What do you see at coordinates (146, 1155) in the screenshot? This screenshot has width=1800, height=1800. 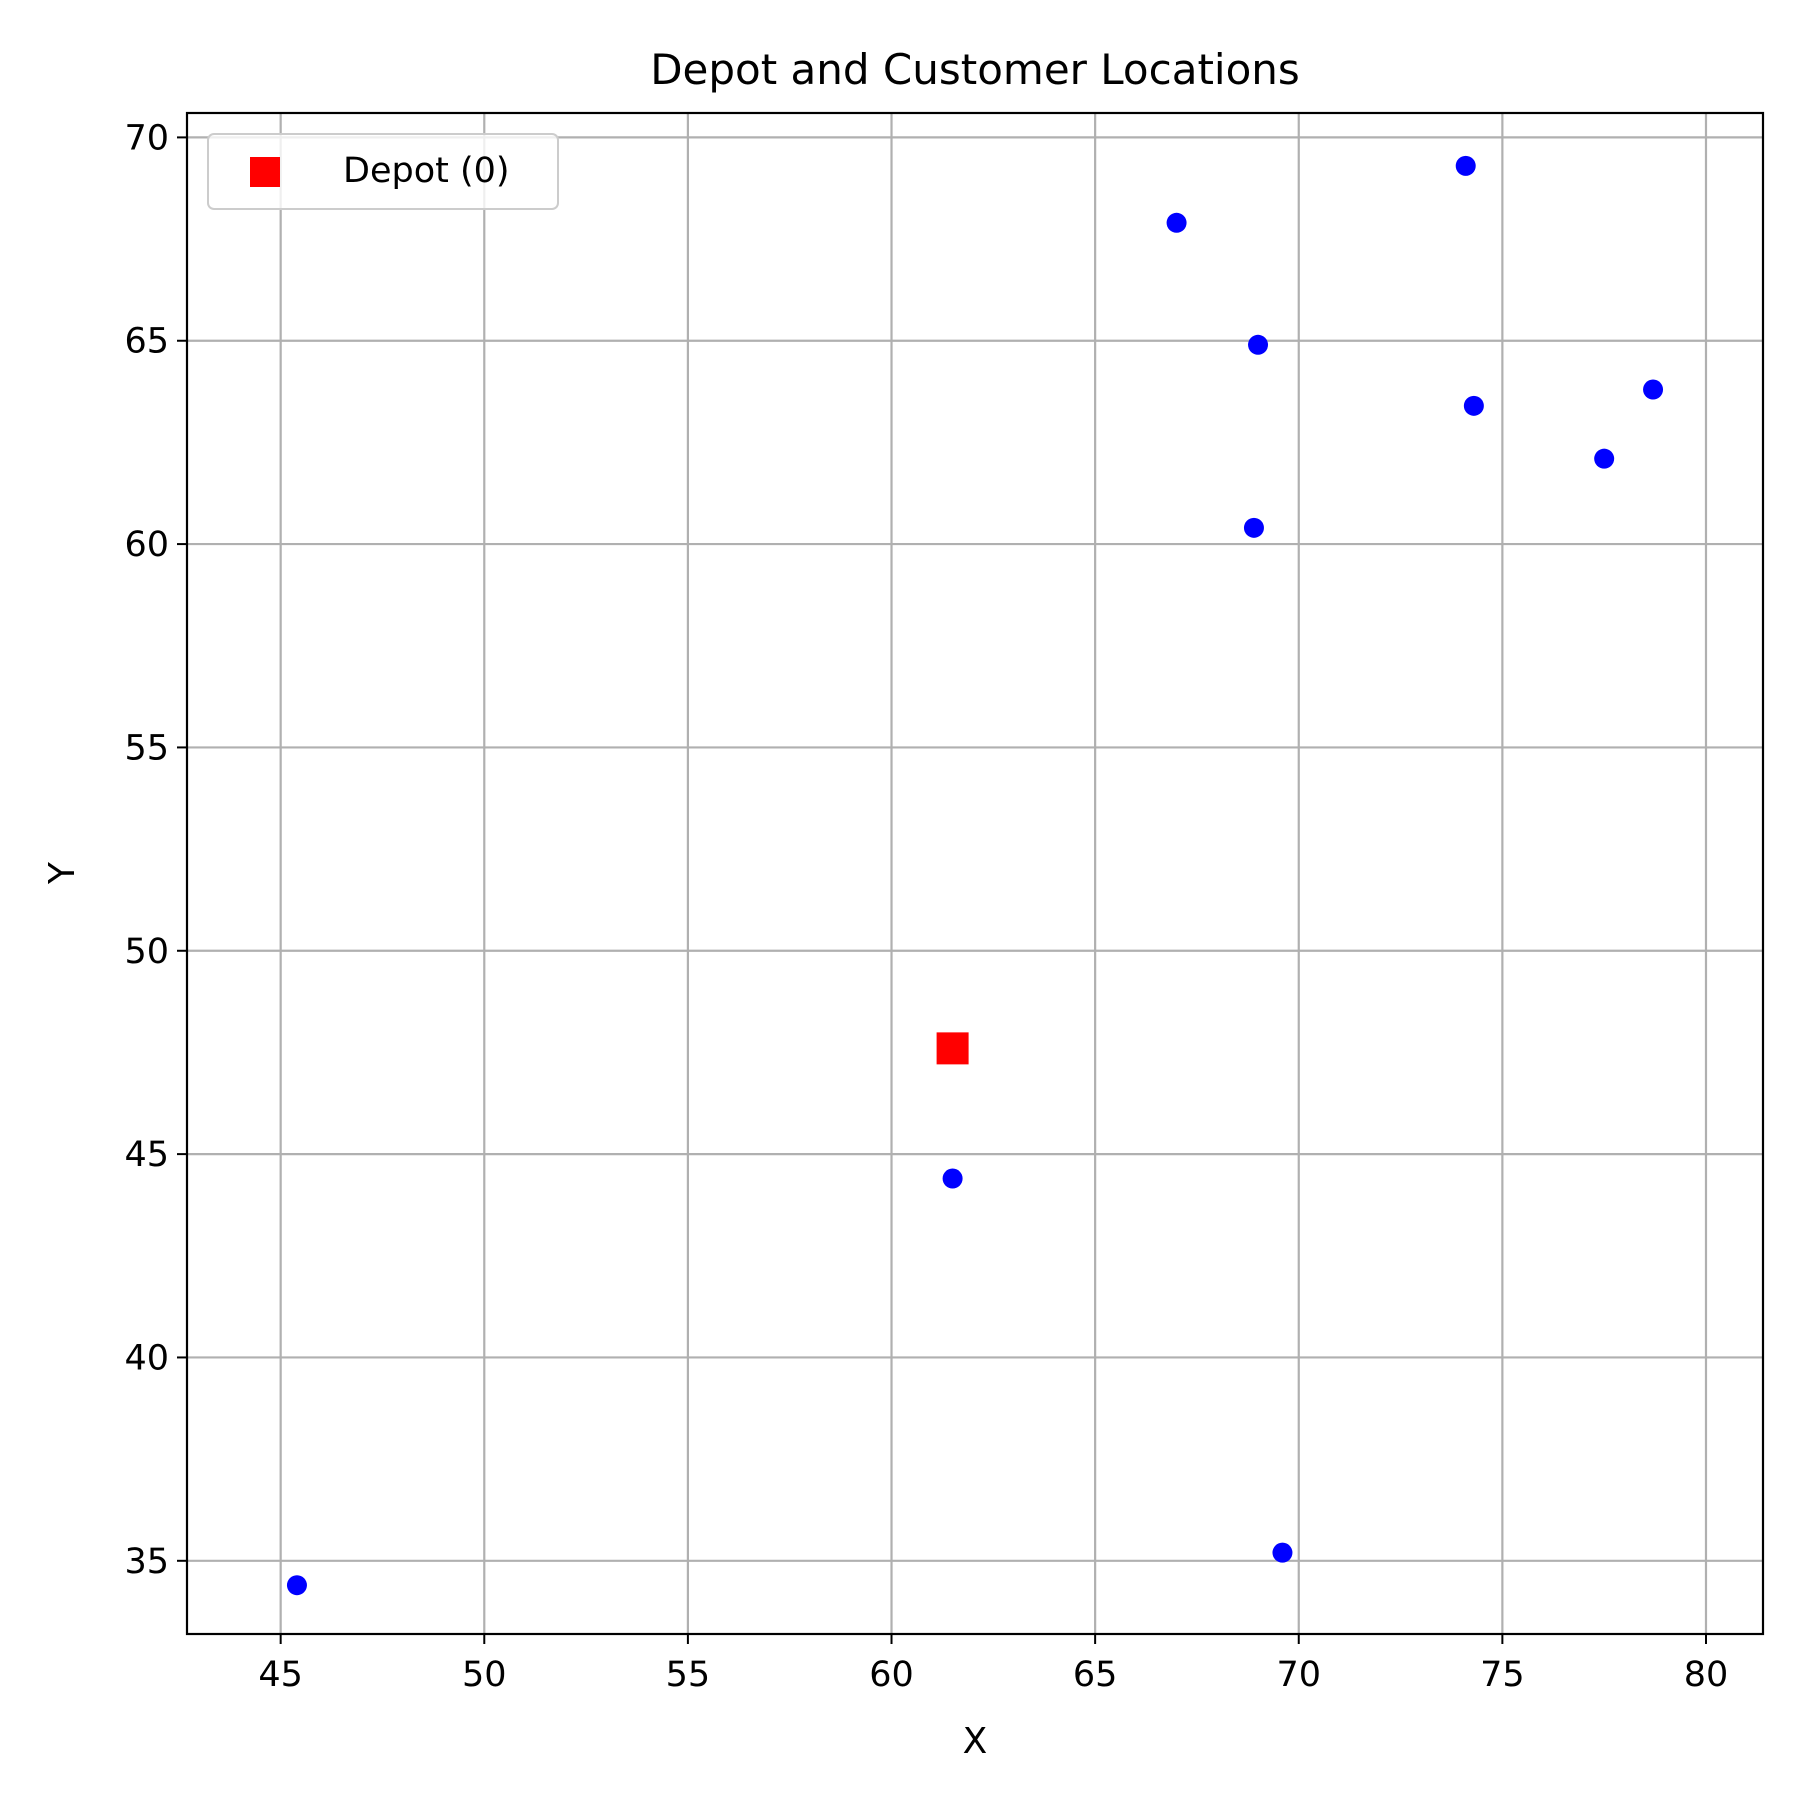 I see `y-tick-label: 45` at bounding box center [146, 1155].